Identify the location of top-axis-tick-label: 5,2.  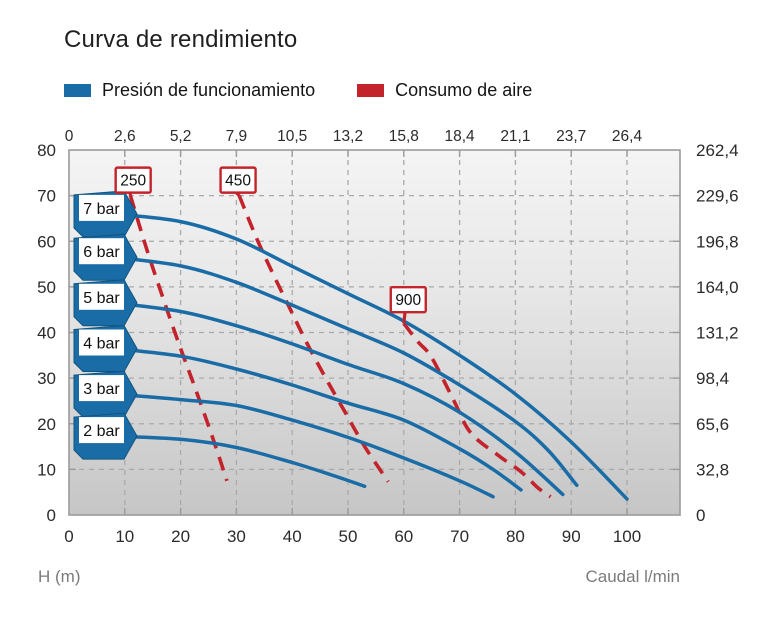
(181, 136).